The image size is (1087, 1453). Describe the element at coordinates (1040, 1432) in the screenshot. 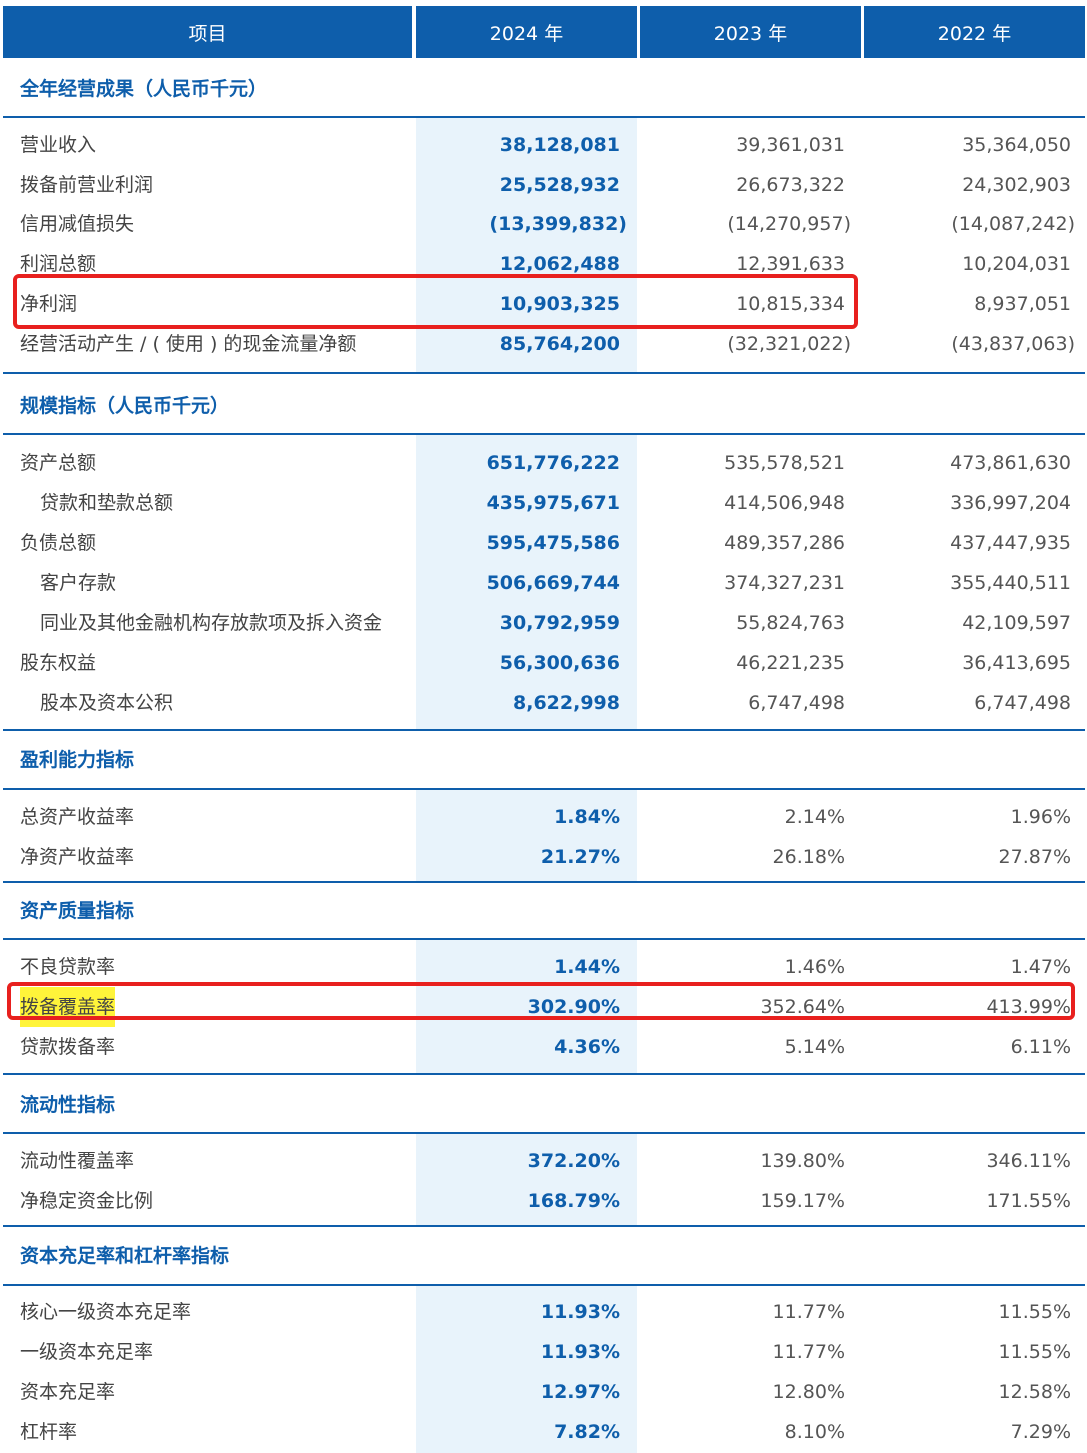

I see `value-2022: 7.29%` at that location.